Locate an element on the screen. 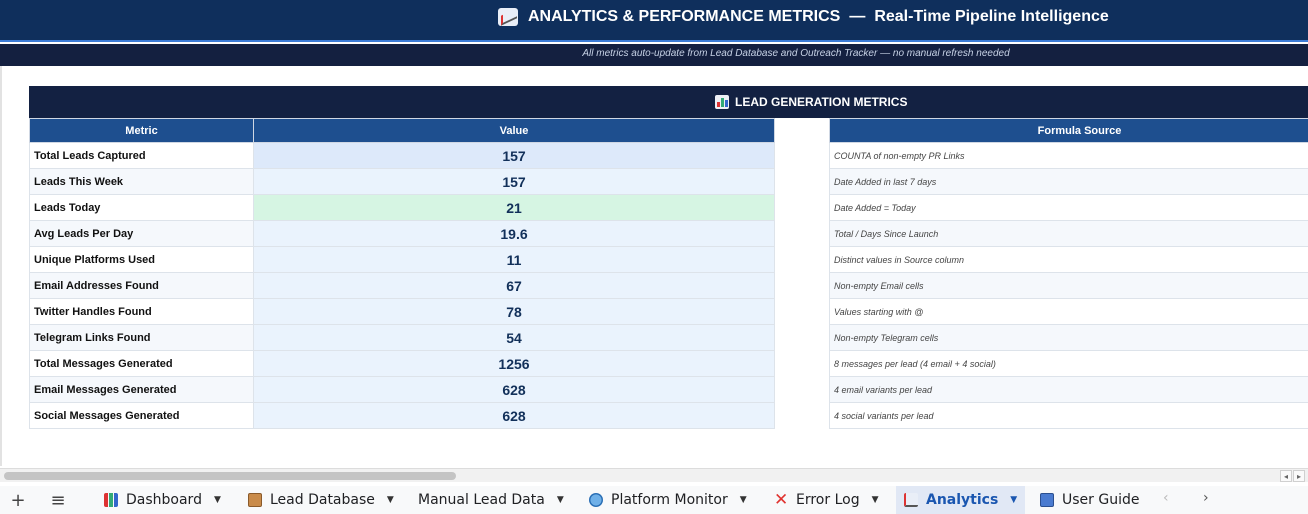 The image size is (1308, 514). tab-error-log: ✕ Error Log ▼ is located at coordinates (826, 500).